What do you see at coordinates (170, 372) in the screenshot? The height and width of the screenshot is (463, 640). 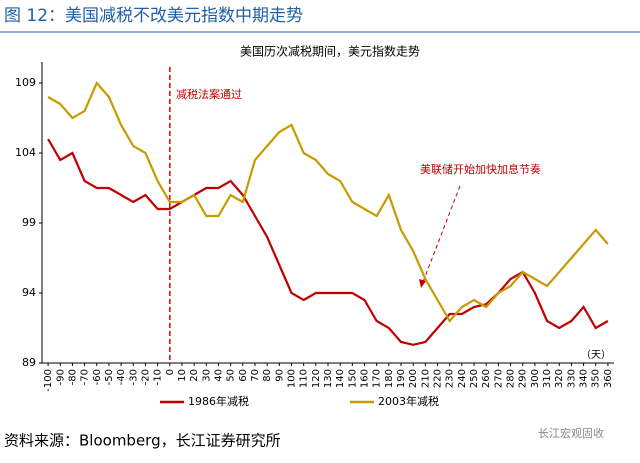 I see `x-tick-label: 0` at bounding box center [170, 372].